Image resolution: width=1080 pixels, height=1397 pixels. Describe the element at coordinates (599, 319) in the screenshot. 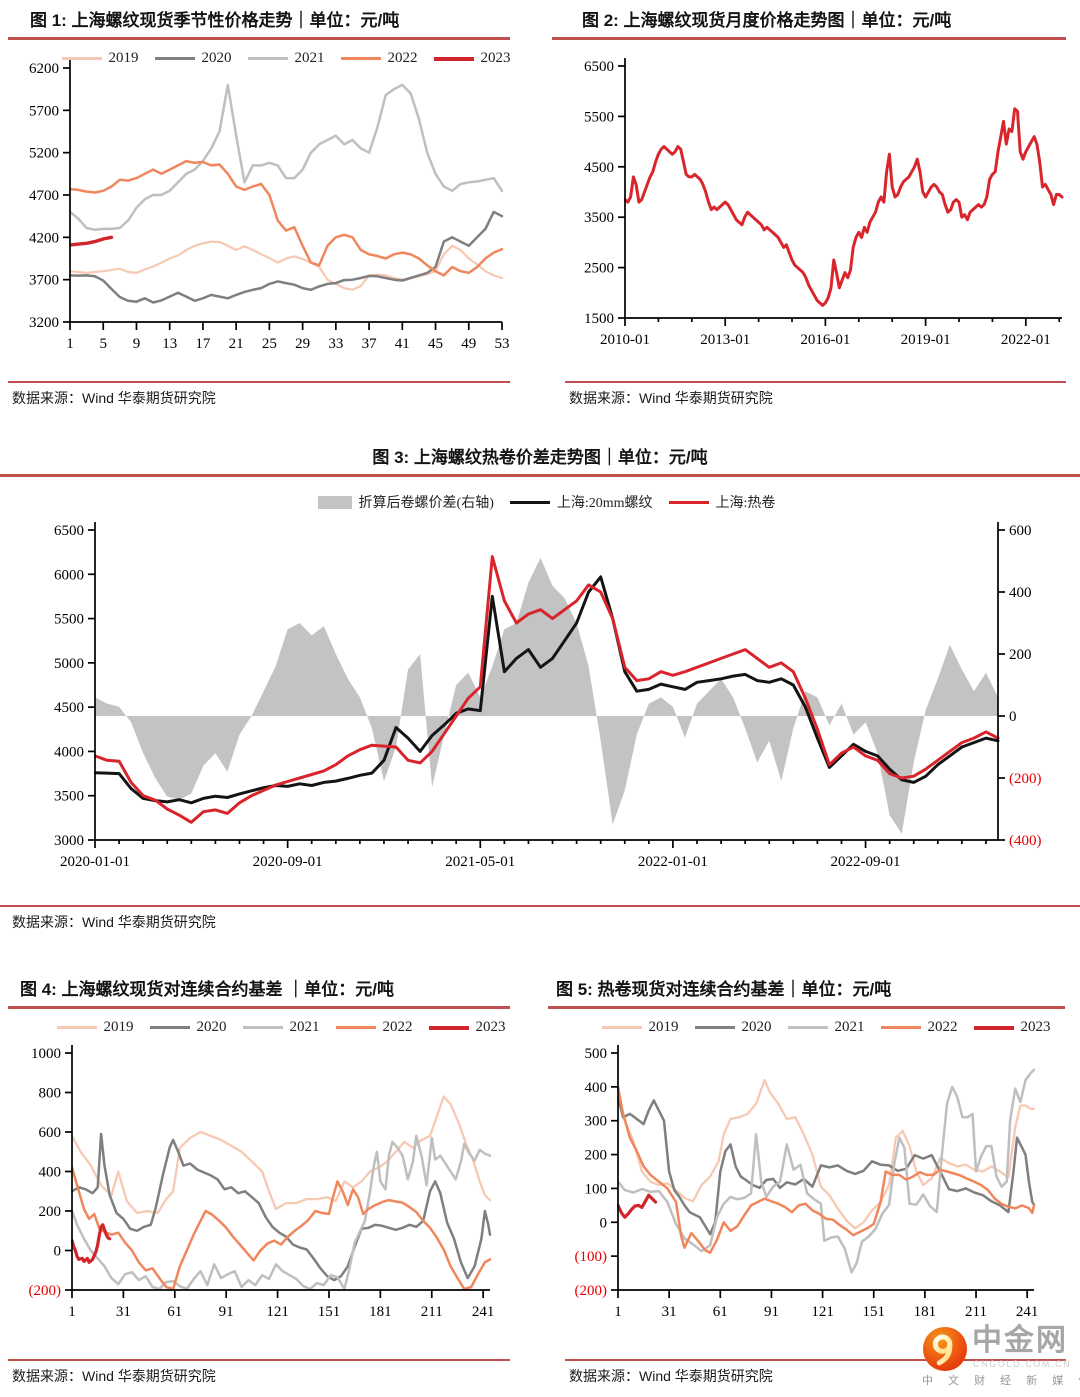

I see `tick-label: 1500` at that location.